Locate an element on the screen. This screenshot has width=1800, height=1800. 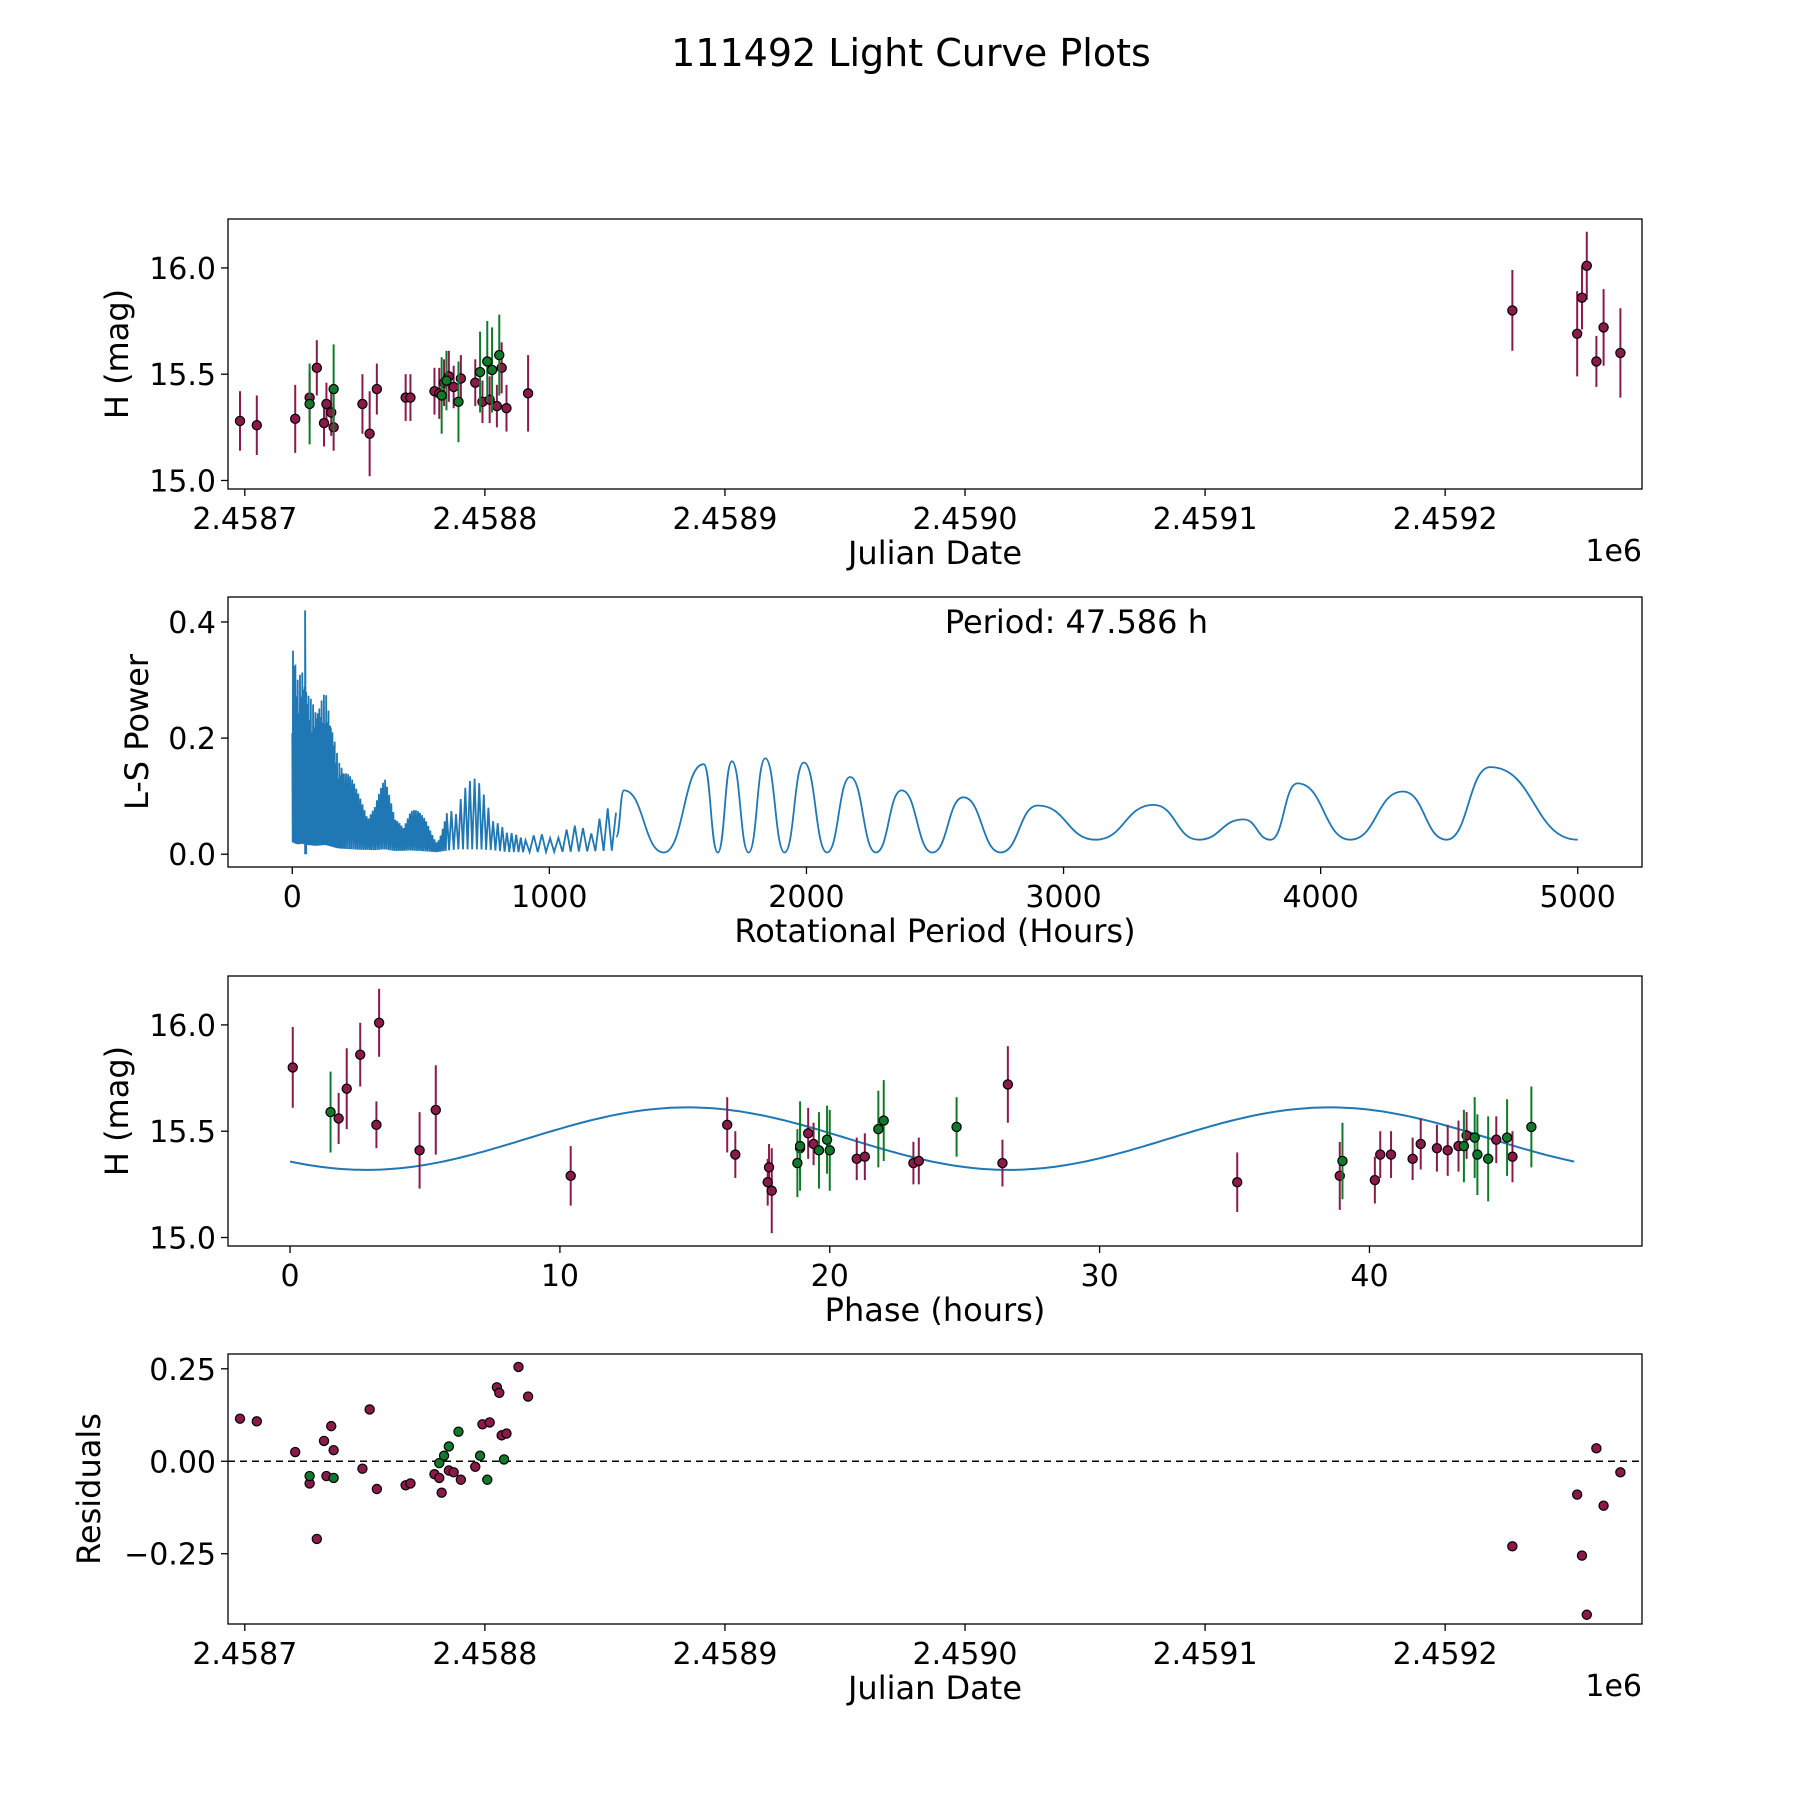
x-tick-label: 2.4590 is located at coordinates (965, 519).